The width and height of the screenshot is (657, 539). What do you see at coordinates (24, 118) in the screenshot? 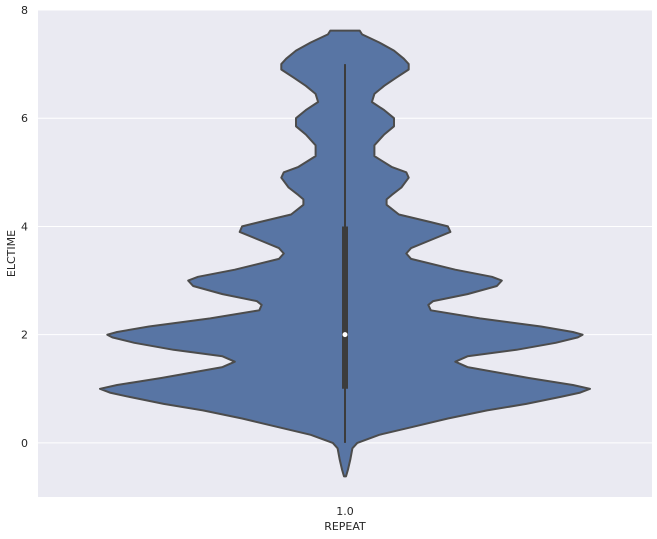
I see `y-tick-label: 6` at bounding box center [24, 118].